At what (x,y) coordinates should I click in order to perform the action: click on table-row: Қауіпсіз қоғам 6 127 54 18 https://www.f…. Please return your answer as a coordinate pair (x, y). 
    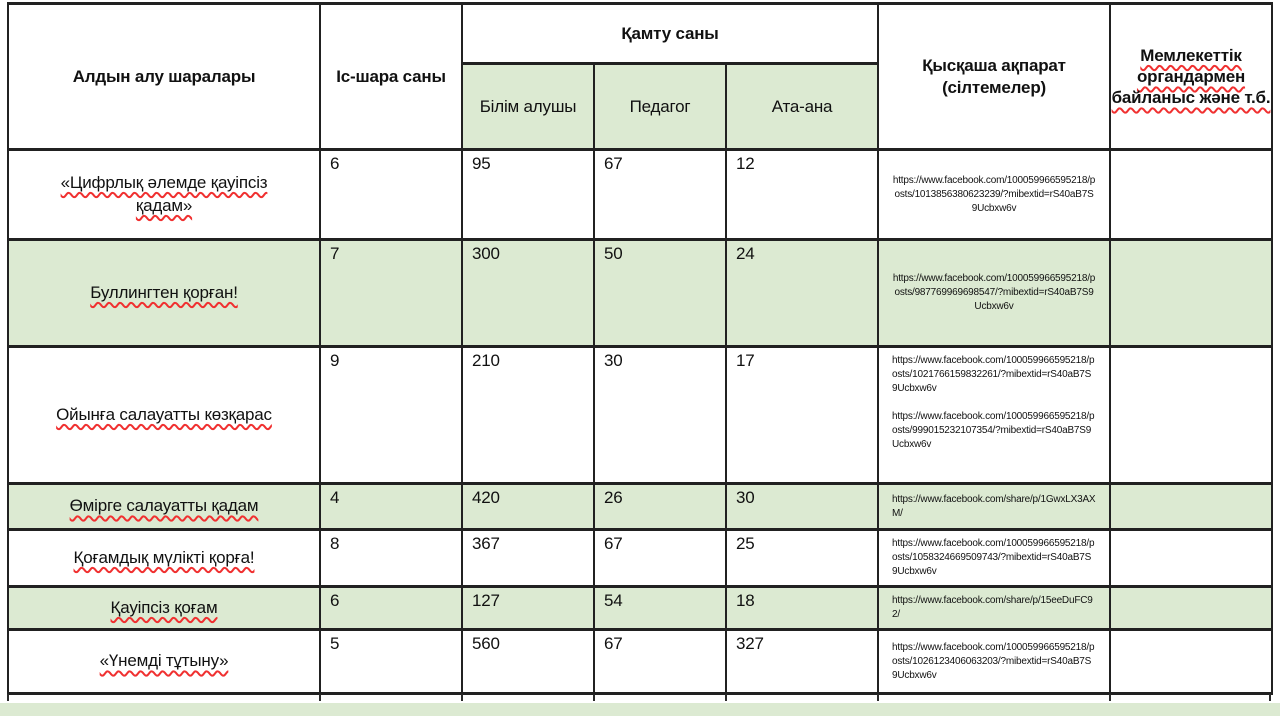
    Looking at the image, I should click on (640, 608).